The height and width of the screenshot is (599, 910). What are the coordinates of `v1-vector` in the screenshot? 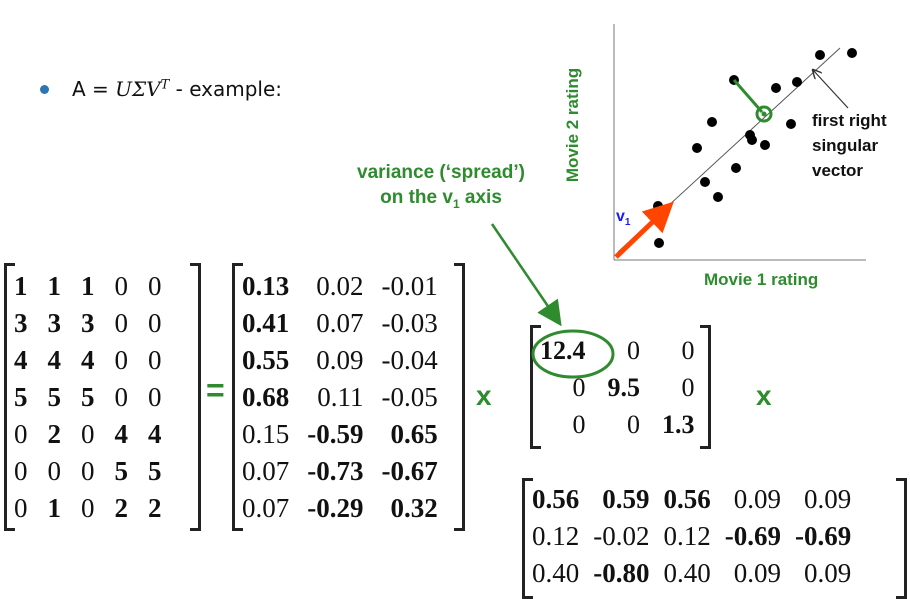 It's located at (644, 230).